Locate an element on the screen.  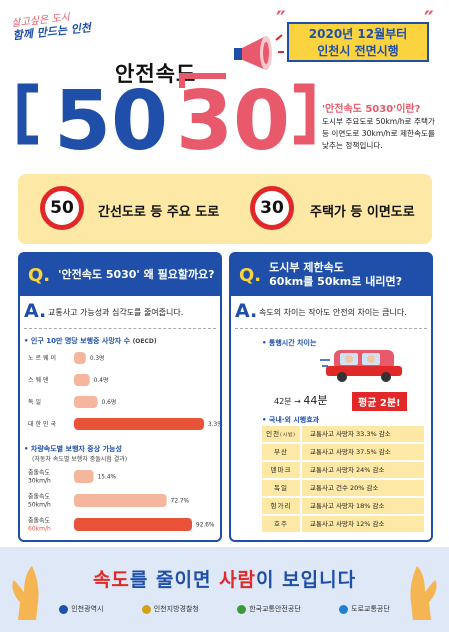
kotsa-logo-icon is located at coordinates (242, 609).